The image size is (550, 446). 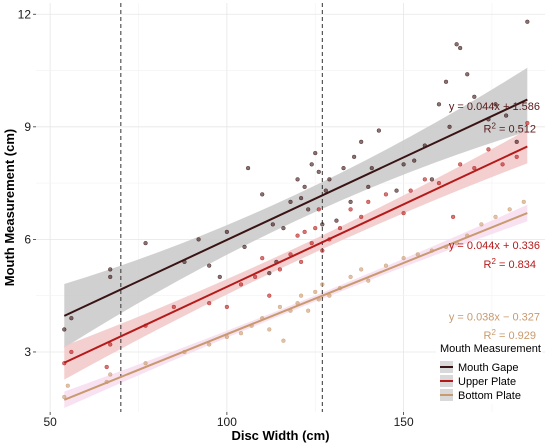 I want to click on y-tick-label: 6, so click(x=27, y=239).